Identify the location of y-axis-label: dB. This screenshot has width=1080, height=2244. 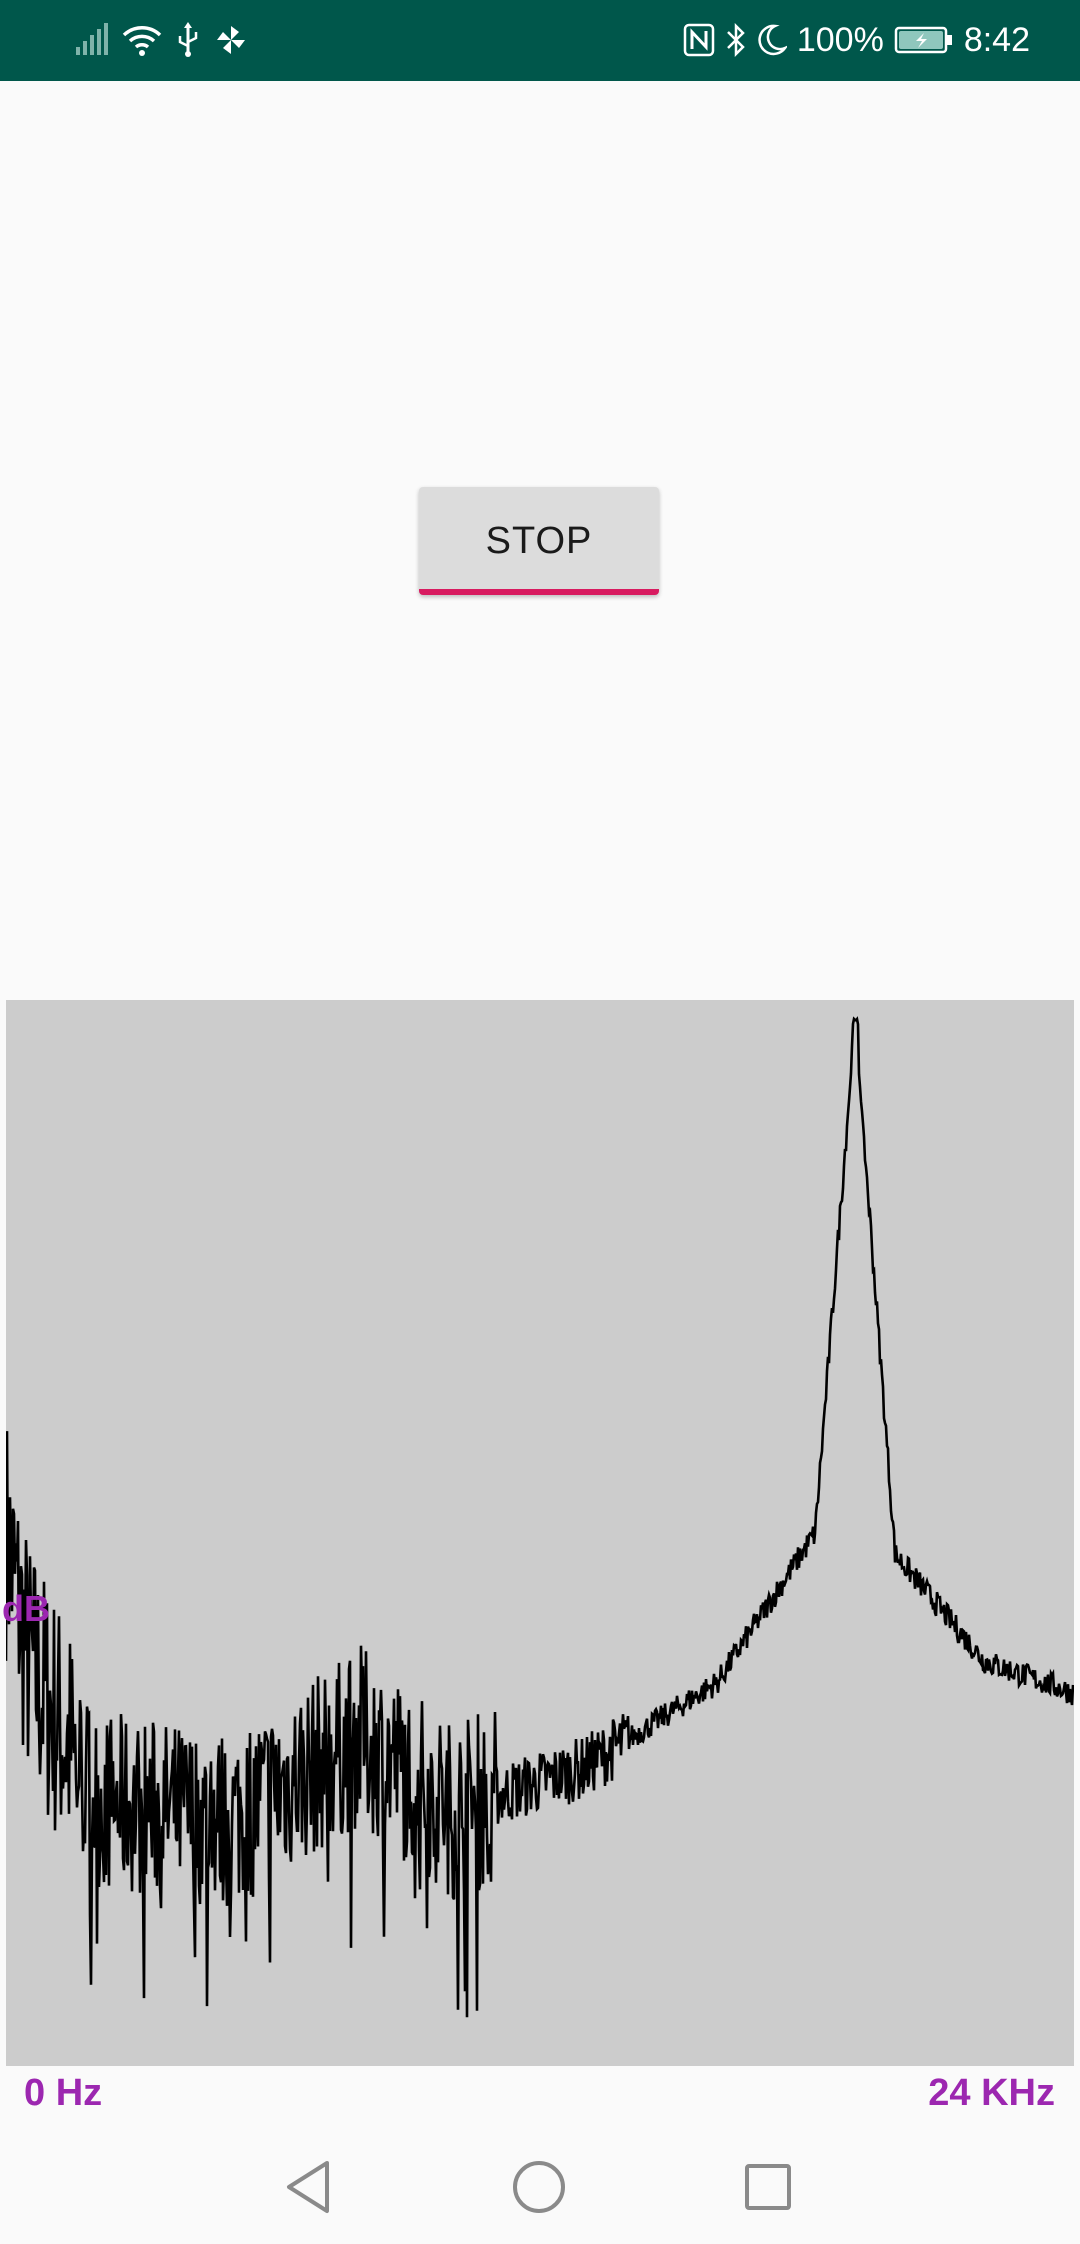
(26, 1608).